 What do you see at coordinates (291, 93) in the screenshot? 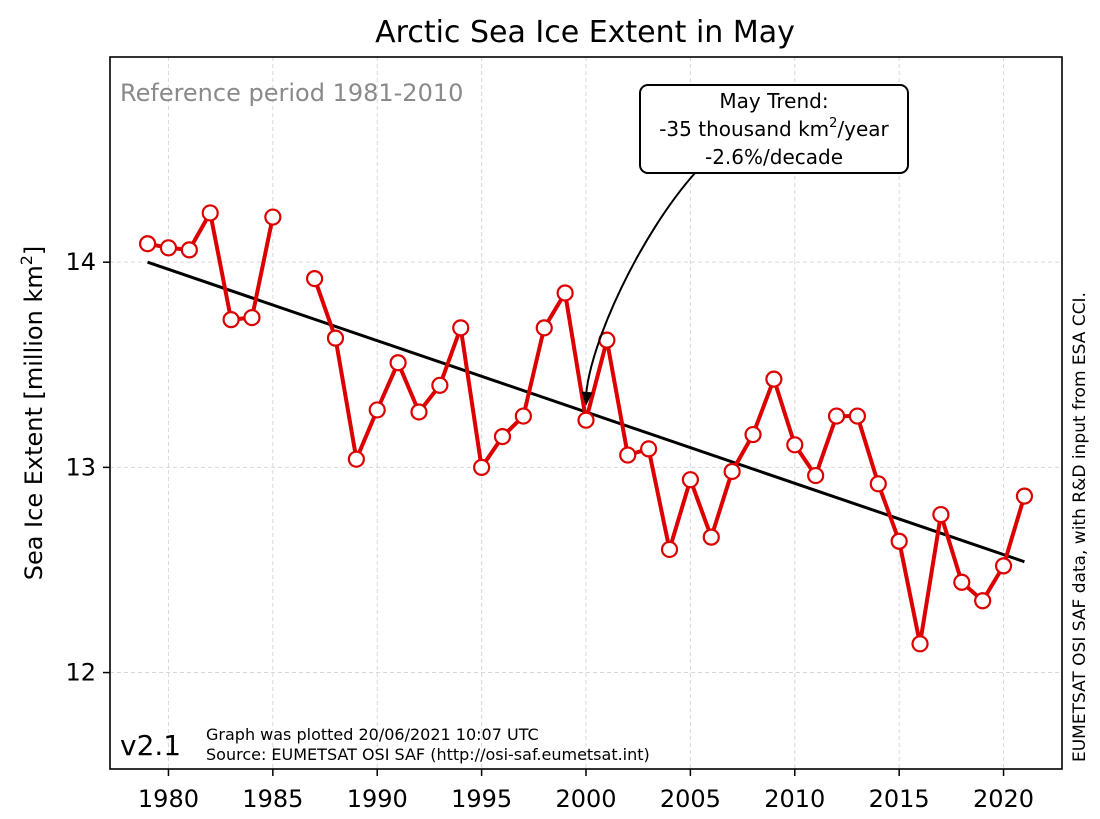
I see `reference-period-label: Reference period 1981-2010` at bounding box center [291, 93].